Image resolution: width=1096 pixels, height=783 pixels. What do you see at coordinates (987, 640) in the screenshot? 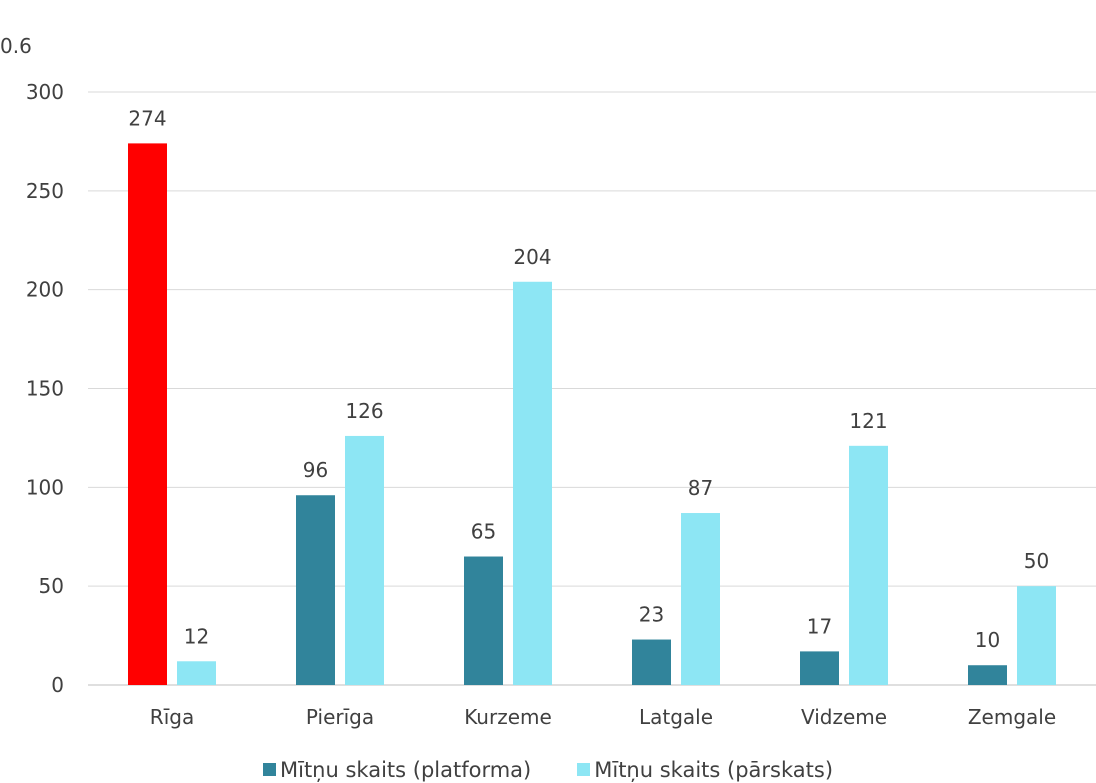
I see `data-label: 10` at bounding box center [987, 640].